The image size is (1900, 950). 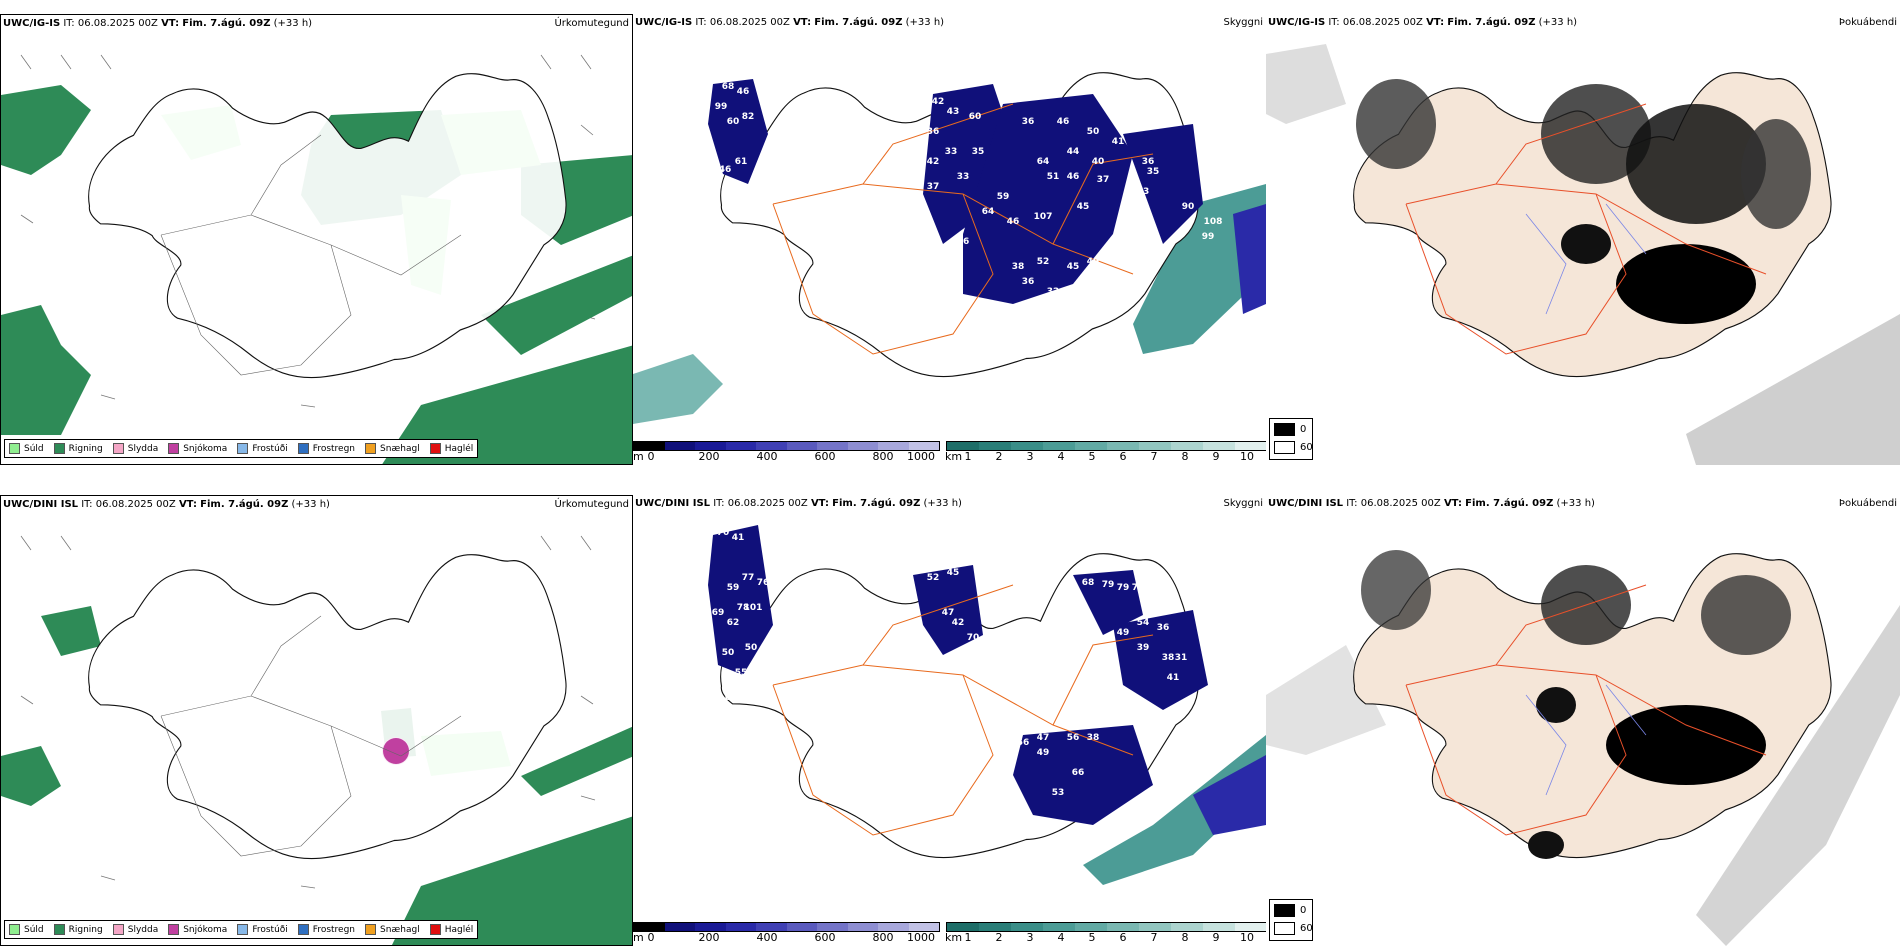 What do you see at coordinates (743, 608) in the screenshot?
I see `ceiling-value-label: 78` at bounding box center [743, 608].